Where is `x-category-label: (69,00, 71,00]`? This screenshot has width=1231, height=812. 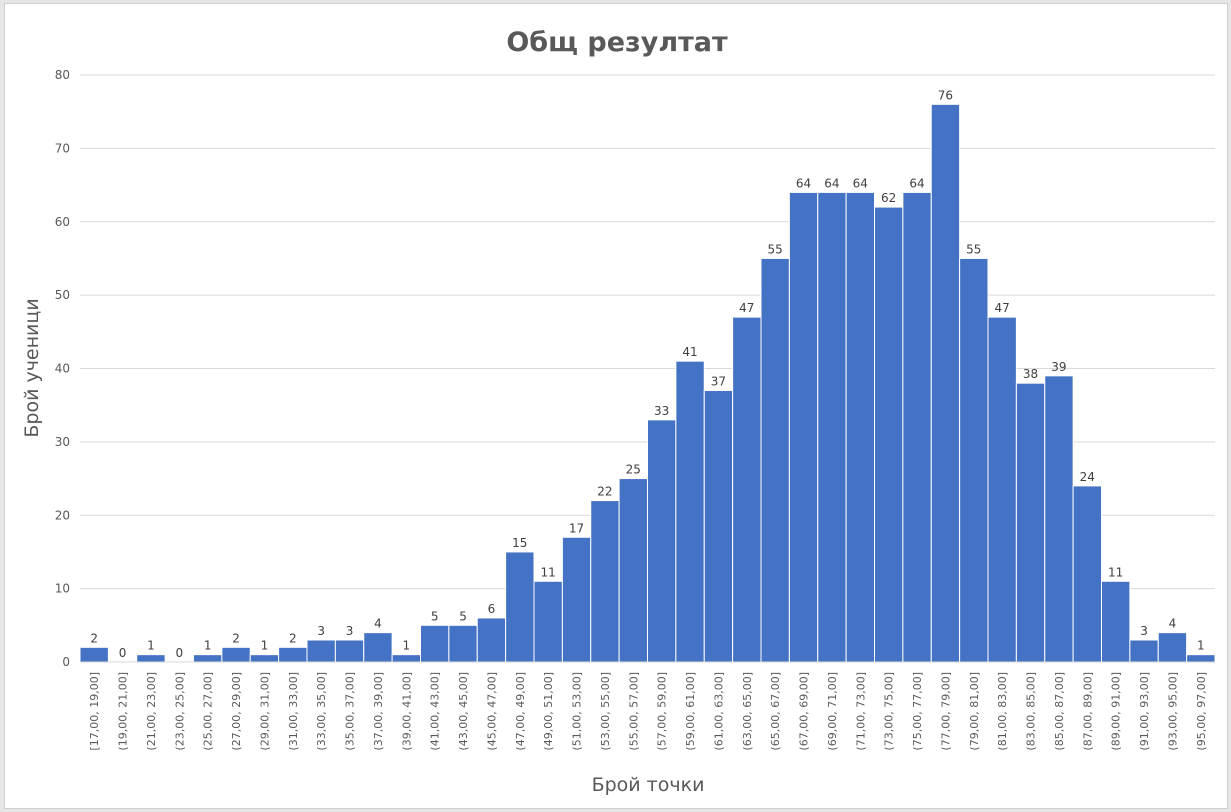 x-category-label: (69,00, 71,00] is located at coordinates (832, 711).